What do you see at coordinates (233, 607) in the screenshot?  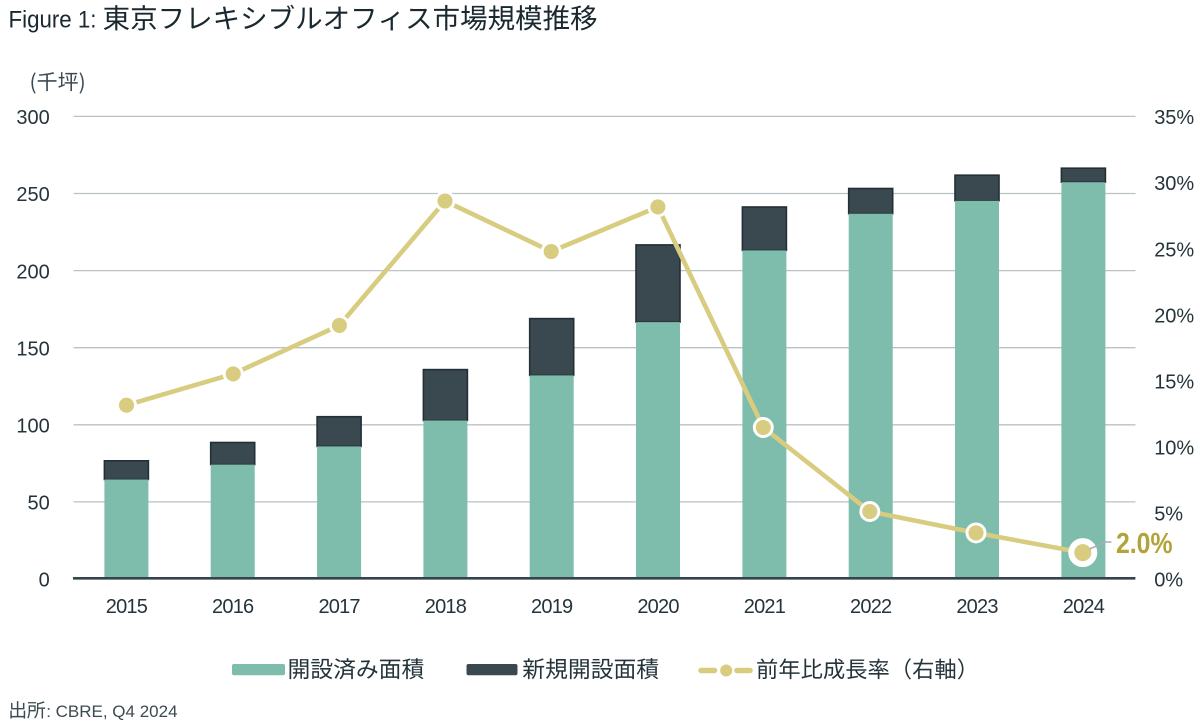 I see `svg-text: 2016` at bounding box center [233, 607].